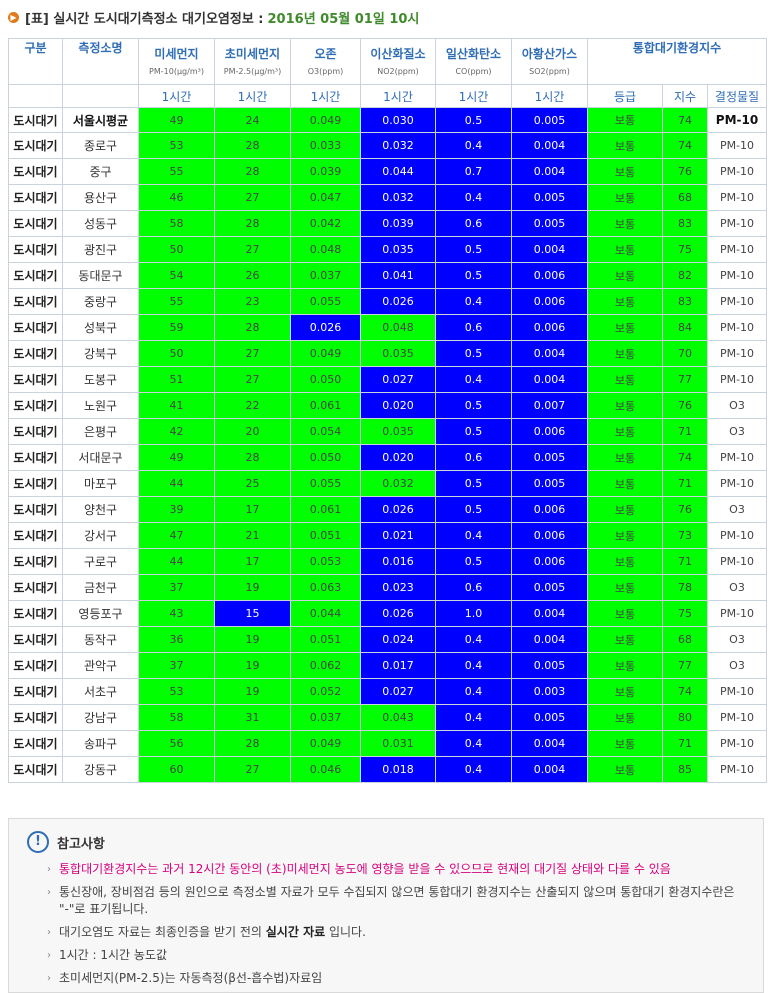  I want to click on cell-o3: 0.037, so click(325, 275).